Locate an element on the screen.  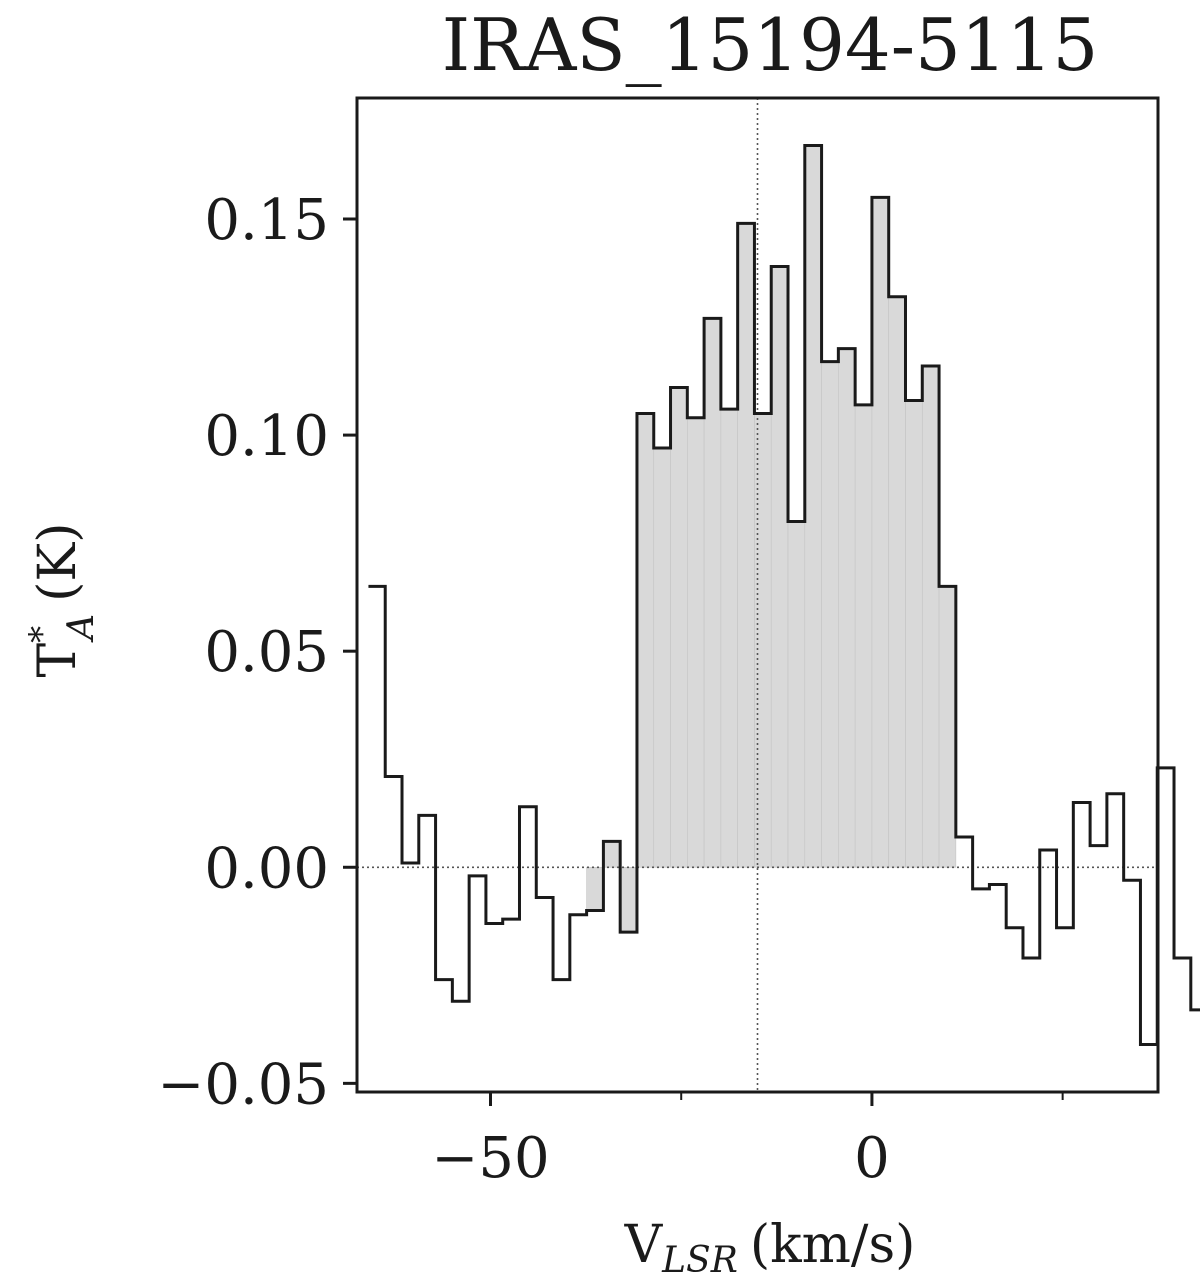
x-tick-label: −50 is located at coordinates (490, 1158).